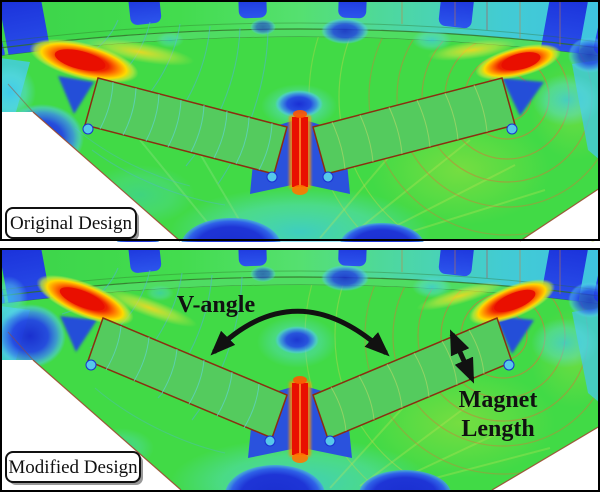 This screenshot has width=600, height=492. I want to click on original-design-label: Original Design, so click(71, 223).